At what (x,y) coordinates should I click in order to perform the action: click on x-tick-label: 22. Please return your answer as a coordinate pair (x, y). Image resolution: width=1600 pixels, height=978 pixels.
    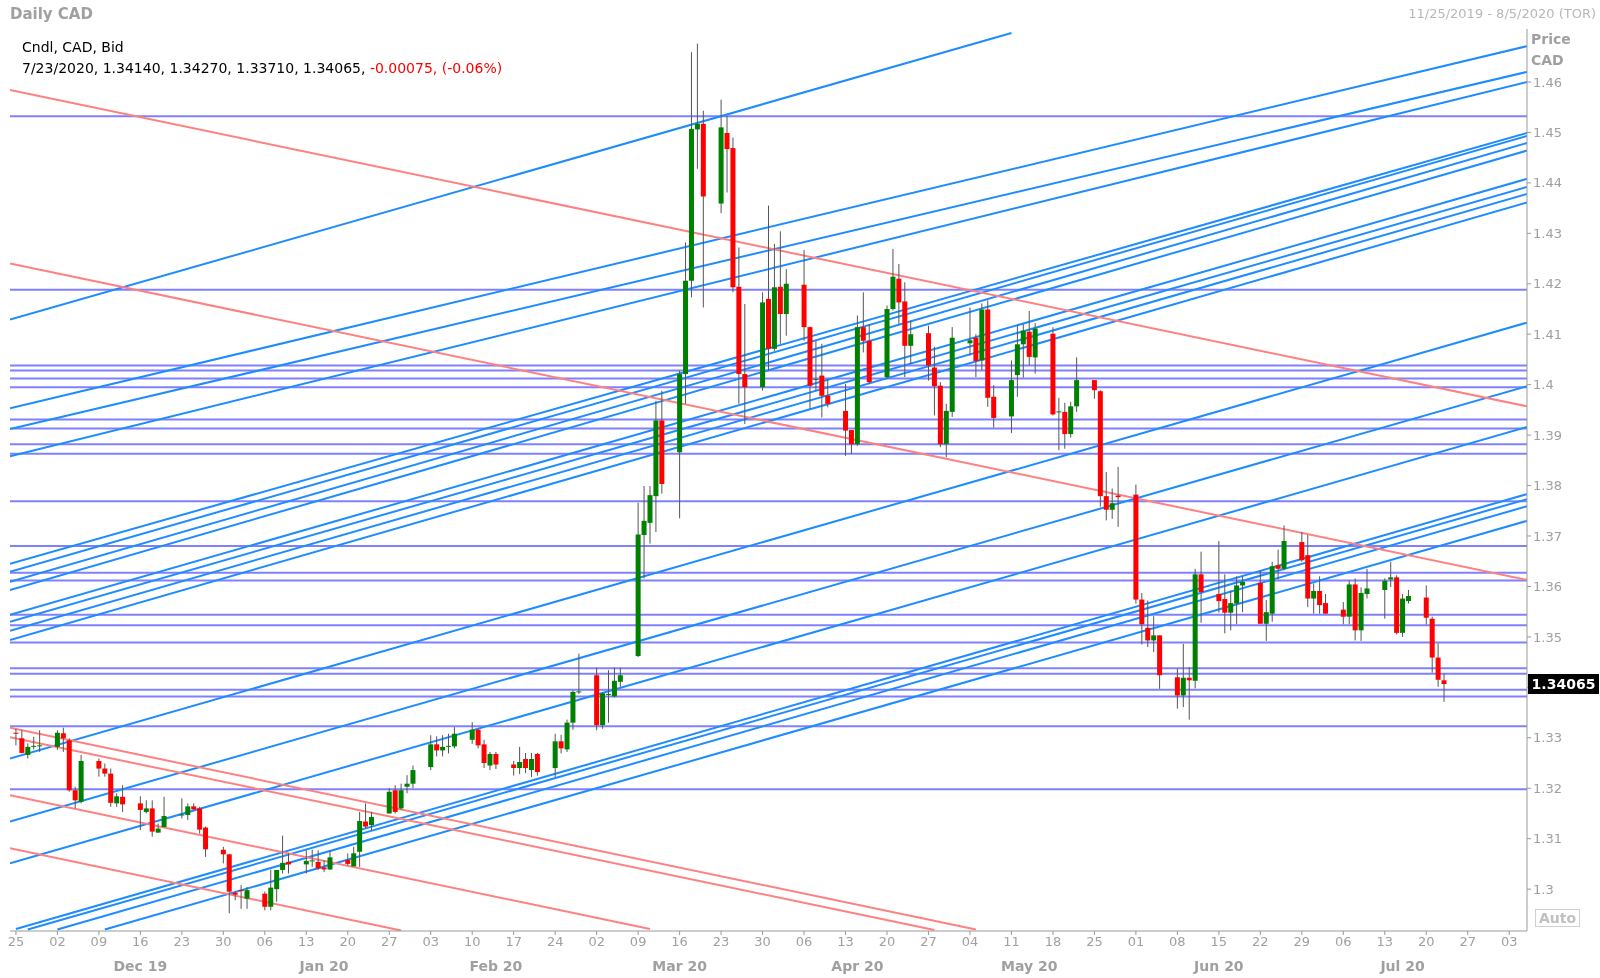
    Looking at the image, I should click on (1260, 942).